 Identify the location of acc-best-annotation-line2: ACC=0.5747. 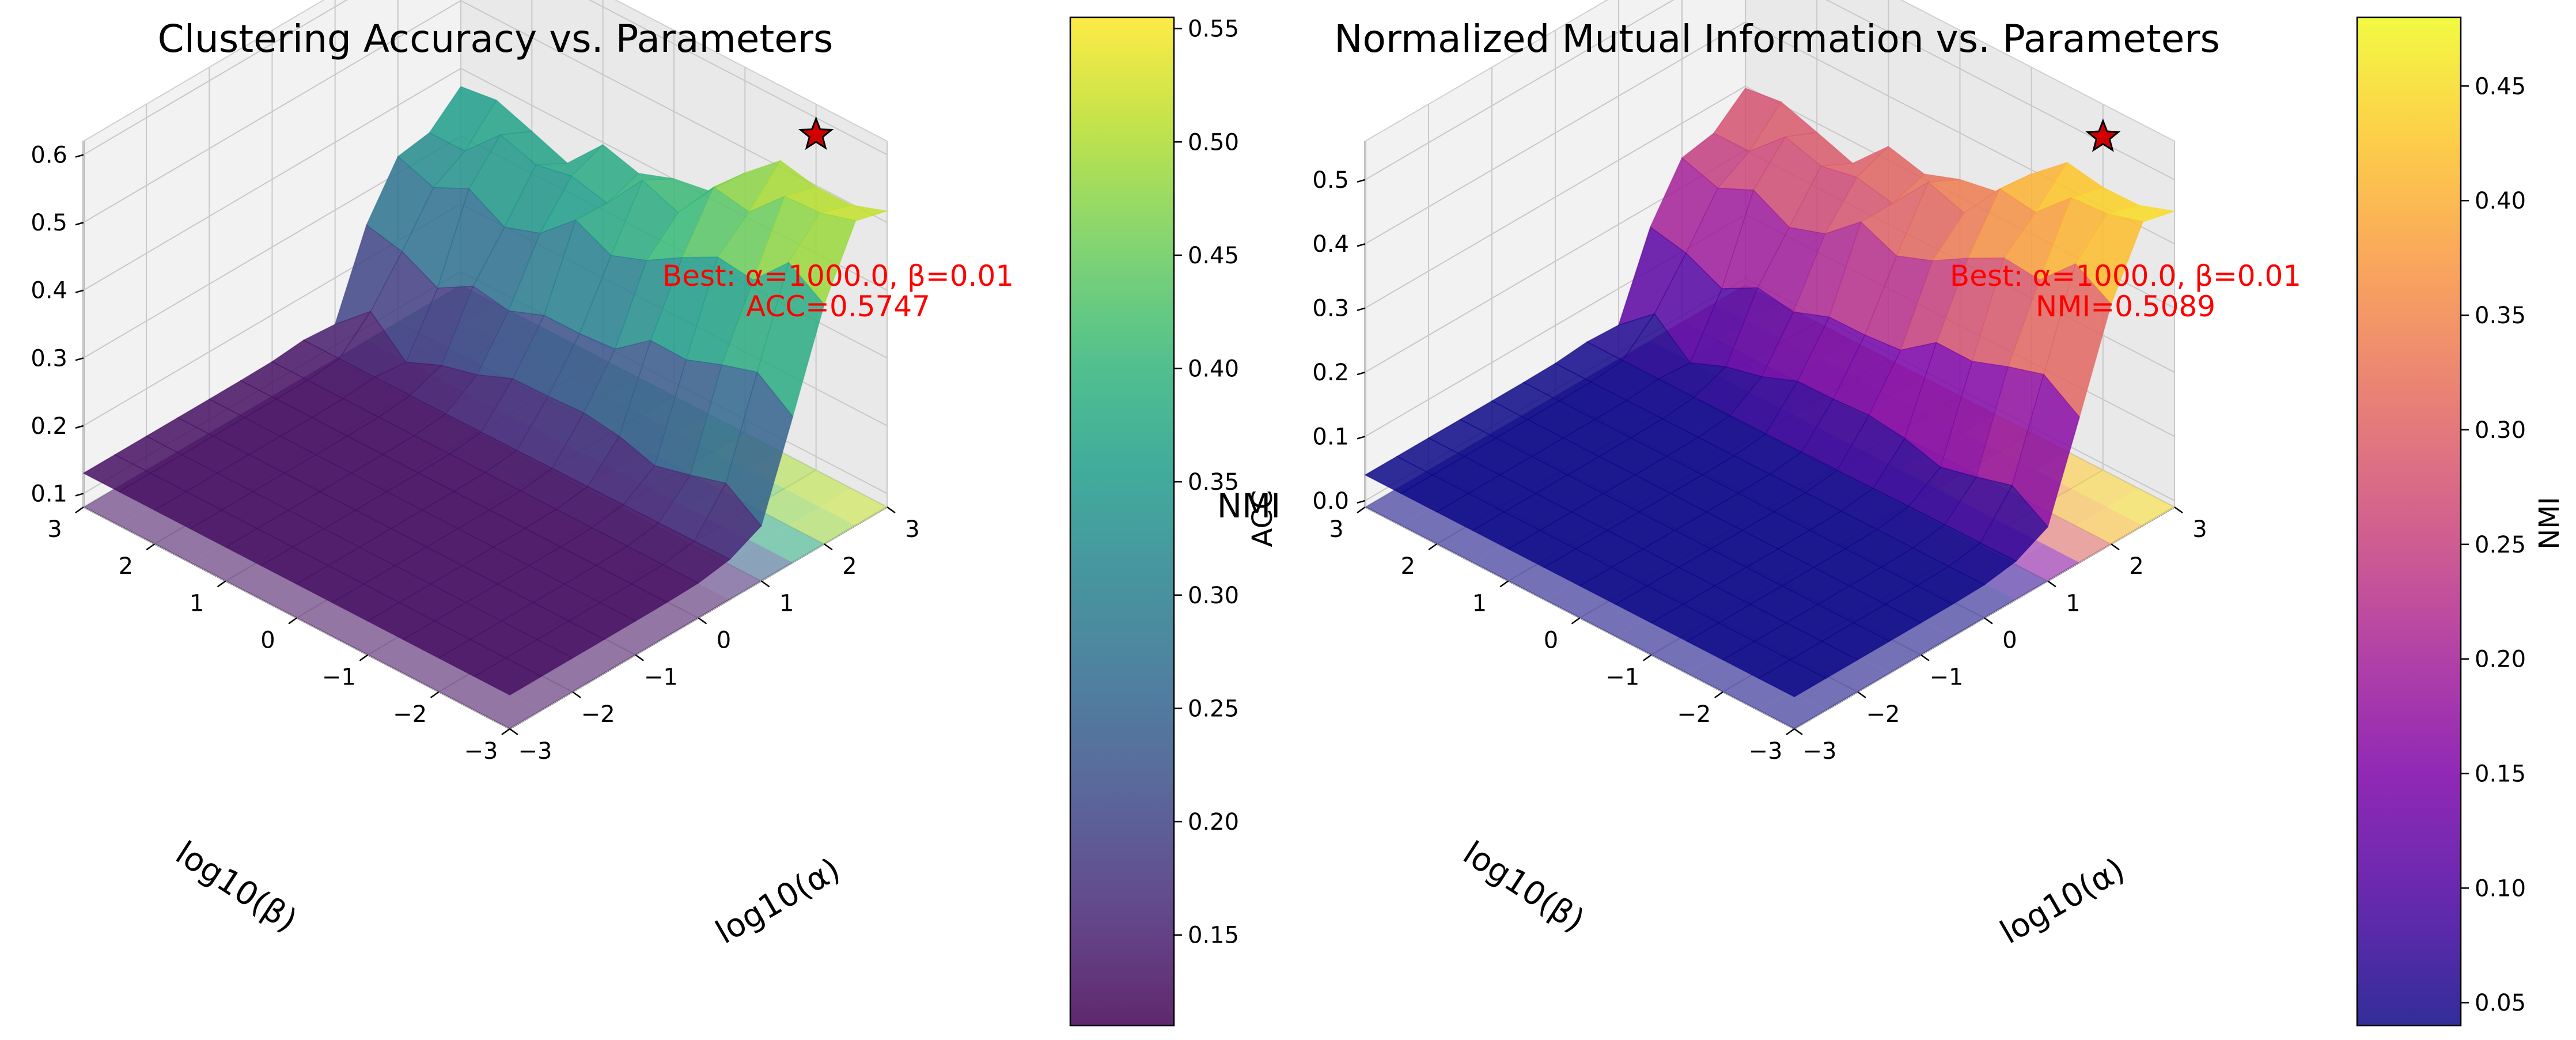
(838, 306).